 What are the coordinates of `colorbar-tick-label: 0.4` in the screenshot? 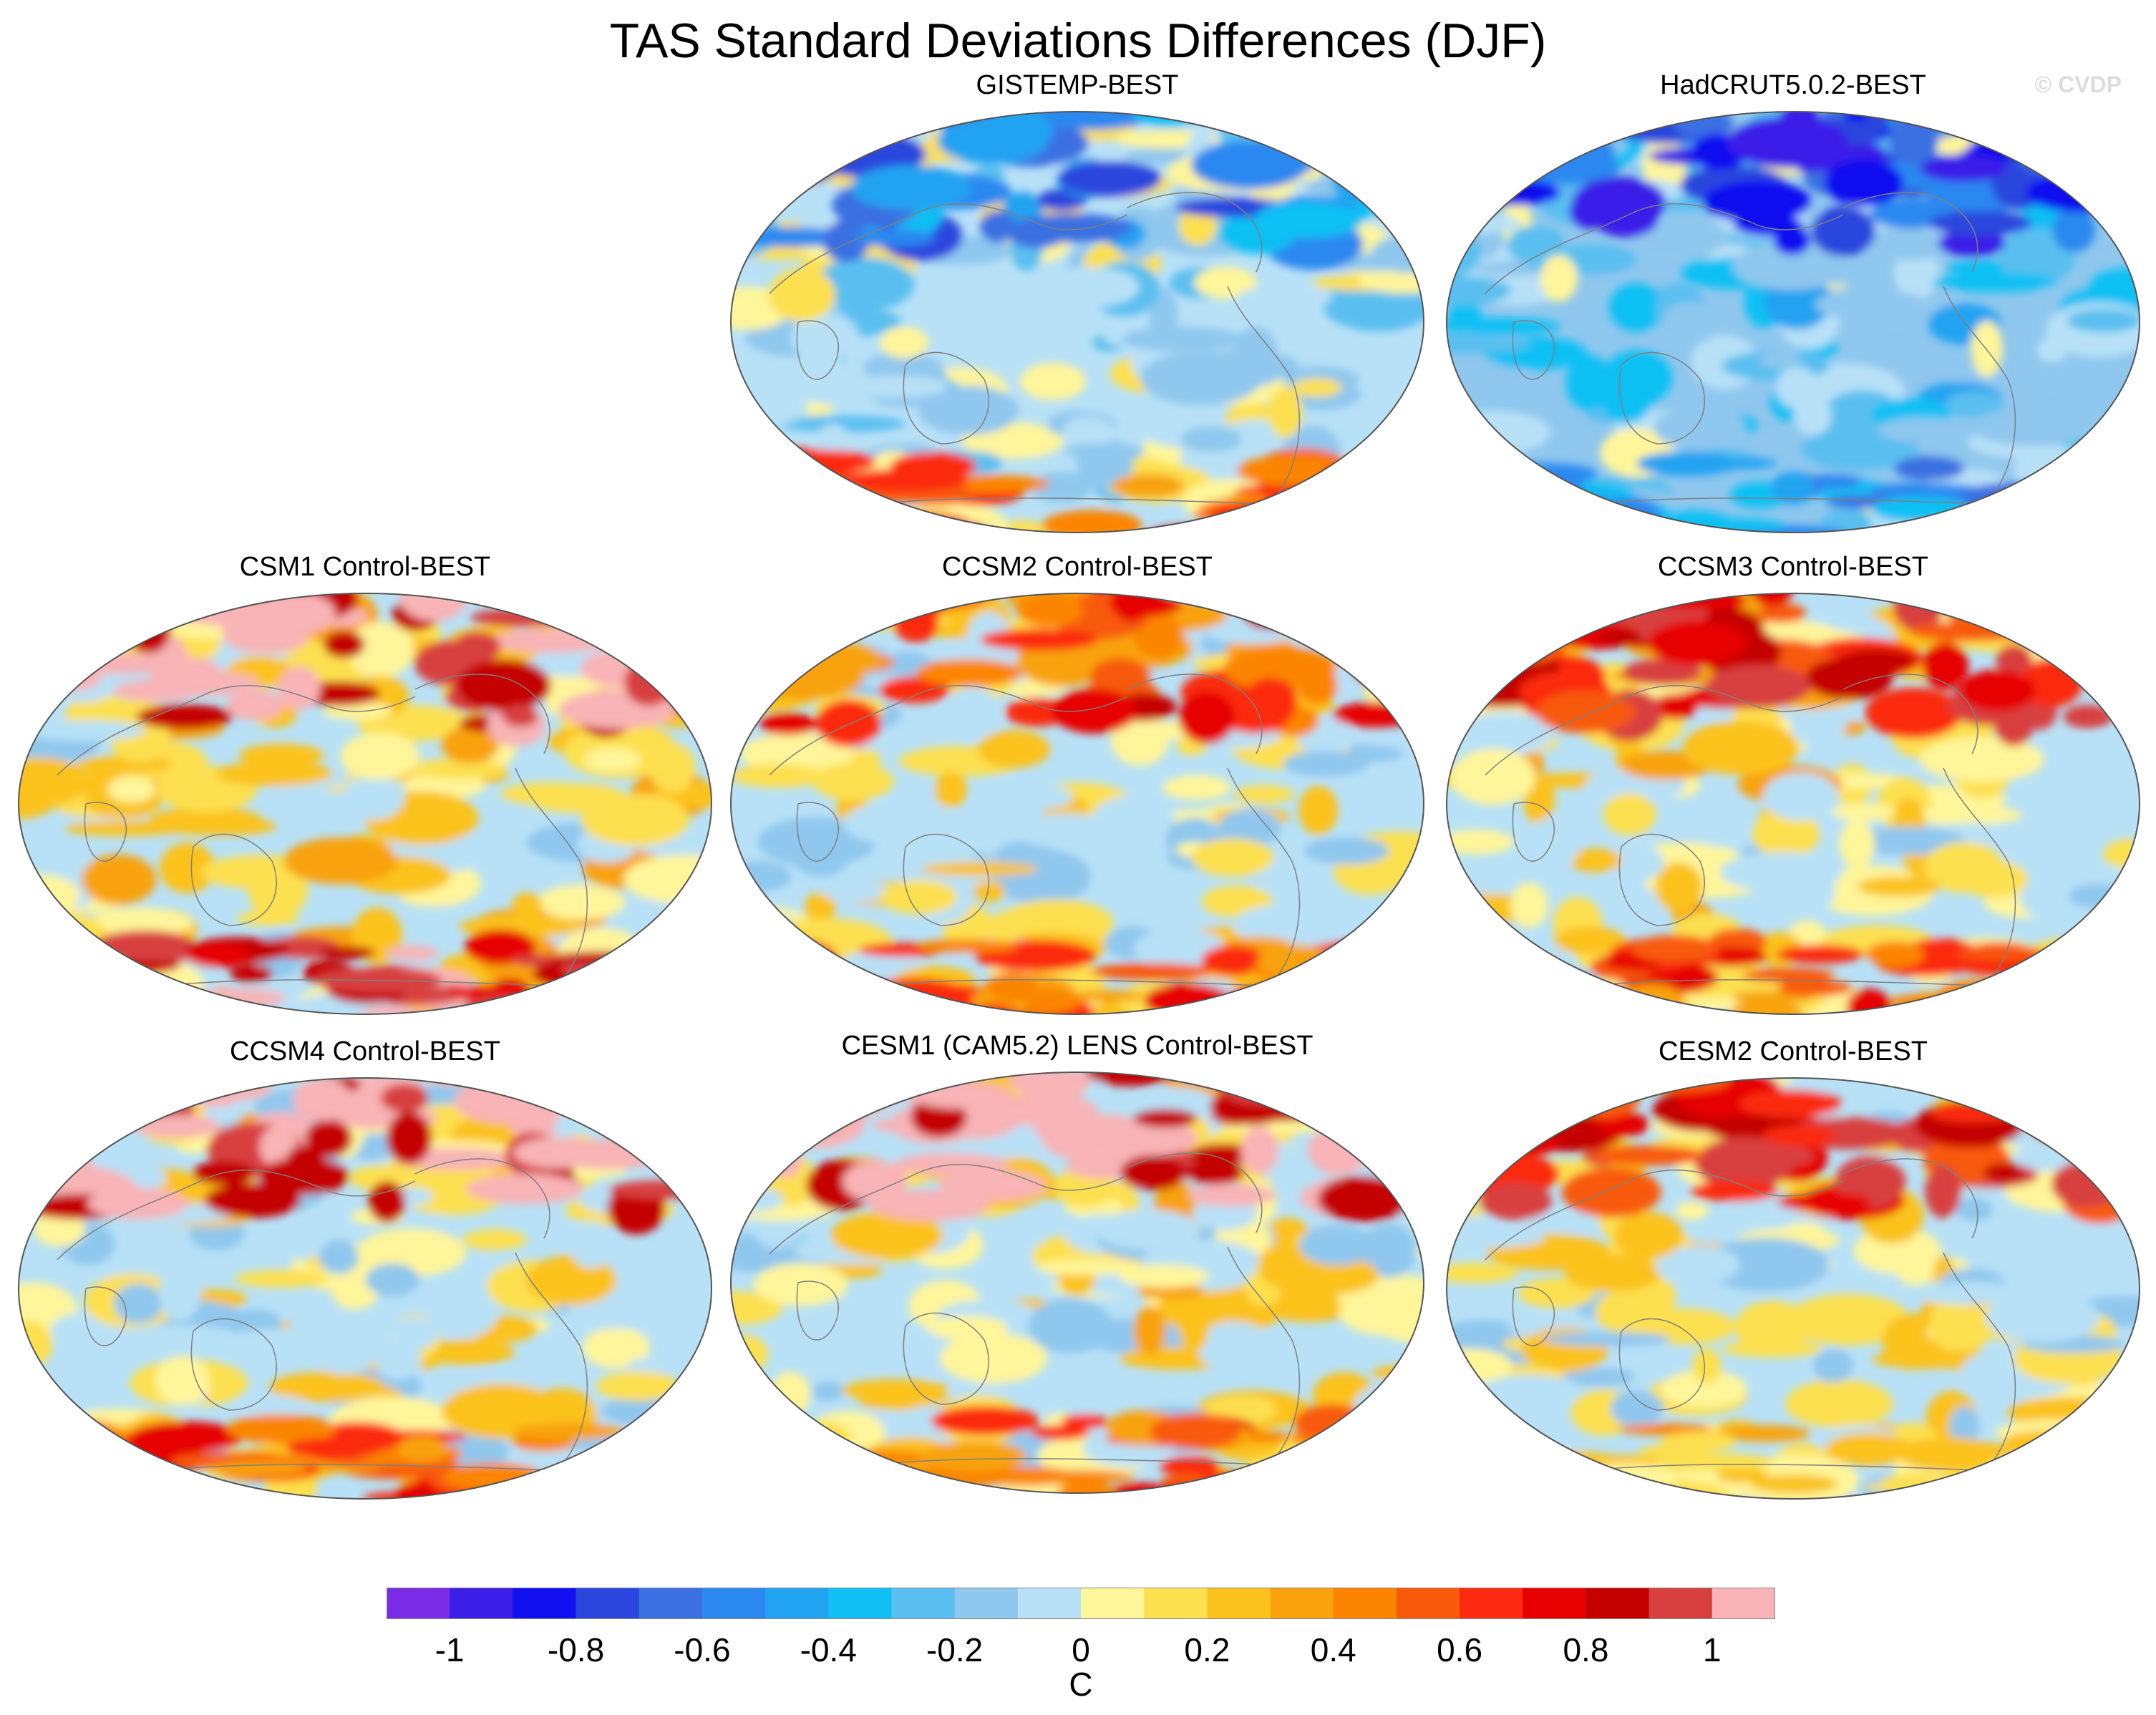 It's located at (1333, 1649).